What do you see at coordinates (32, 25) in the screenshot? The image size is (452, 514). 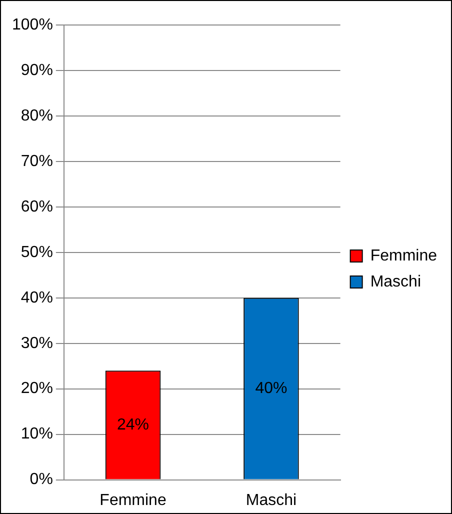 I see `y-tick-label: 100%` at bounding box center [32, 25].